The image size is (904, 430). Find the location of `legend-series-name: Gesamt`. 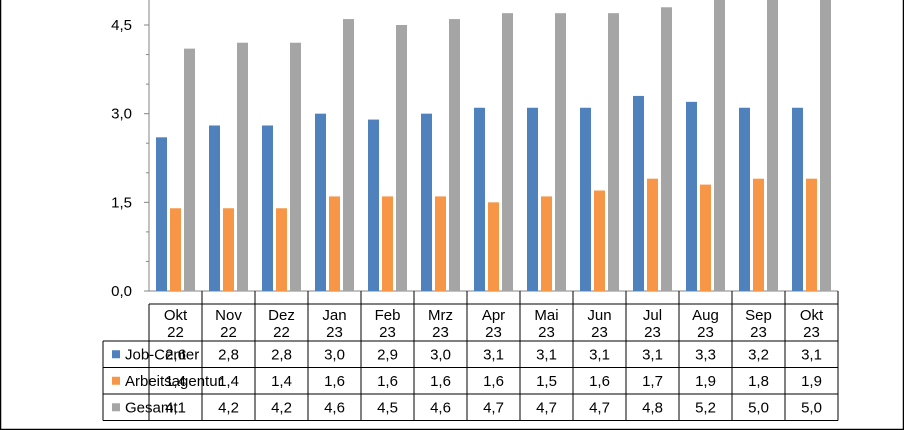

legend-series-name: Gesamt is located at coordinates (151, 407).